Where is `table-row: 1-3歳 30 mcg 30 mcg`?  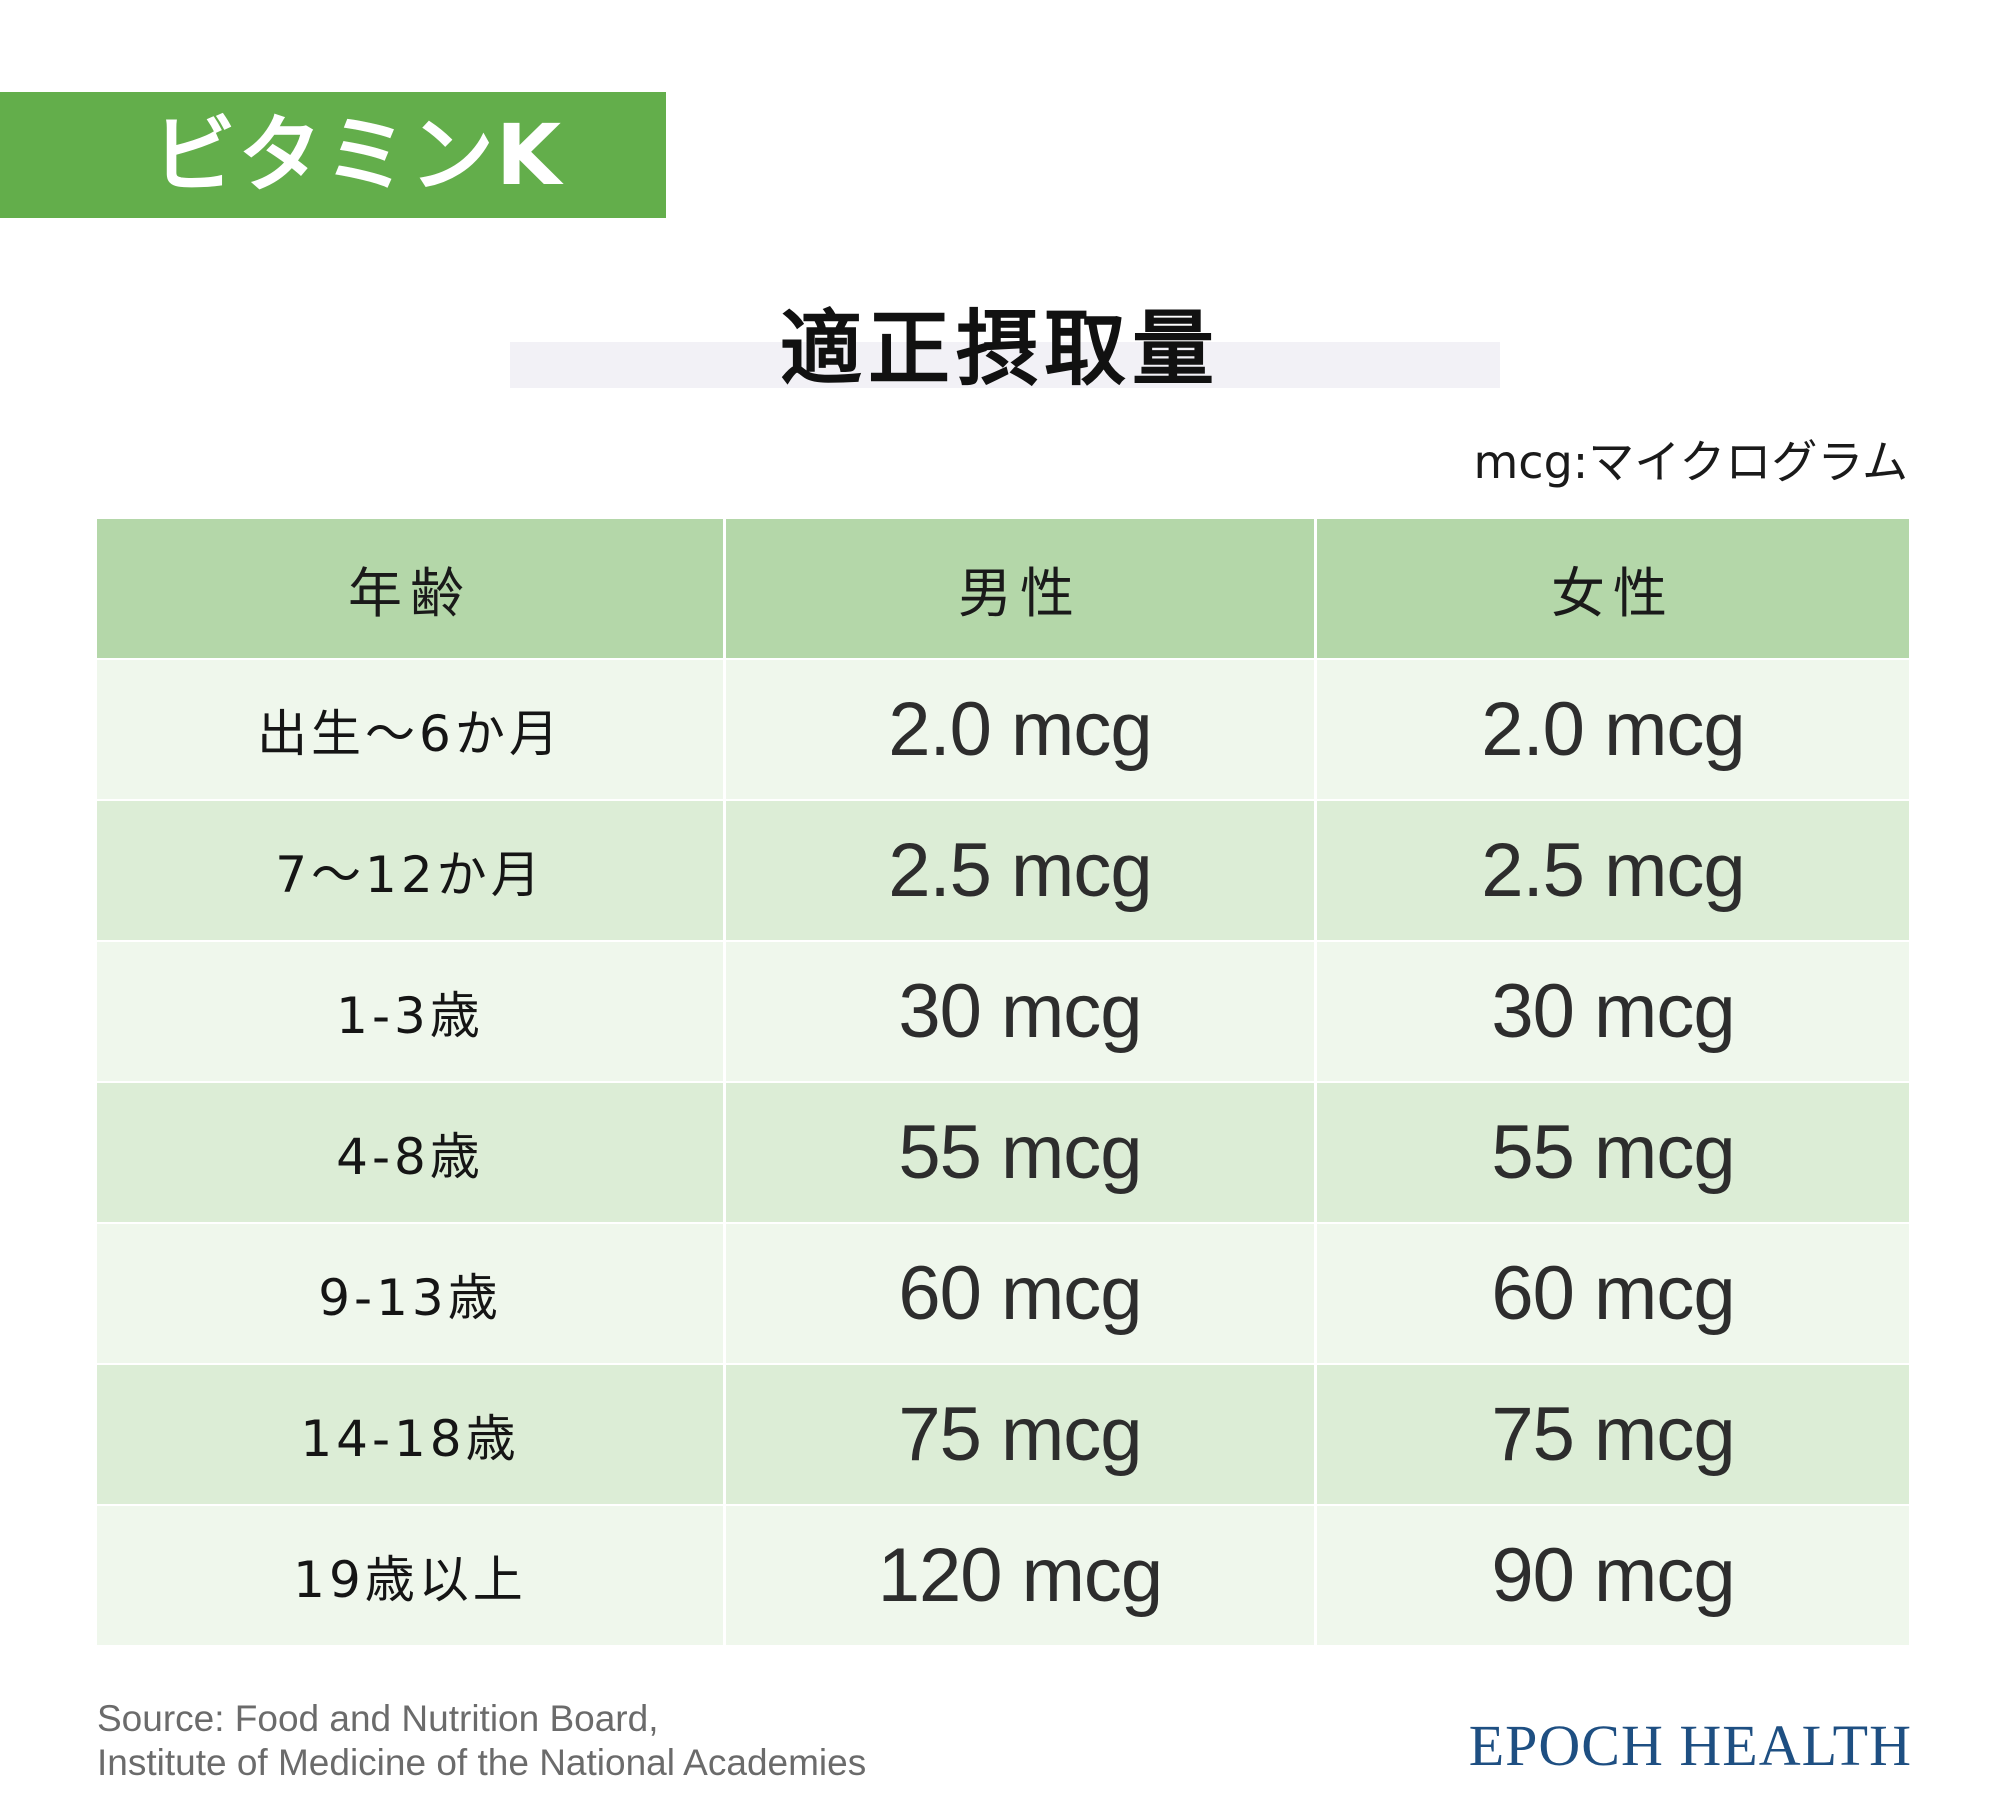
table-row: 1-3歳 30 mcg 30 mcg is located at coordinates (1003, 1012).